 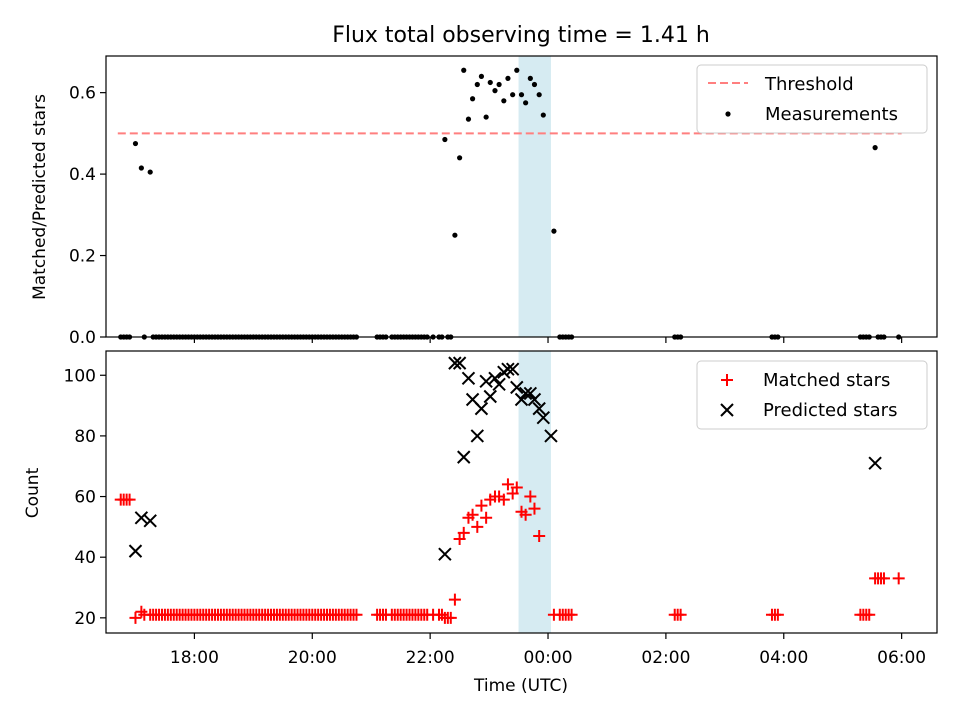 What do you see at coordinates (534, 196) in the screenshot?
I see `top-panel-shade` at bounding box center [534, 196].